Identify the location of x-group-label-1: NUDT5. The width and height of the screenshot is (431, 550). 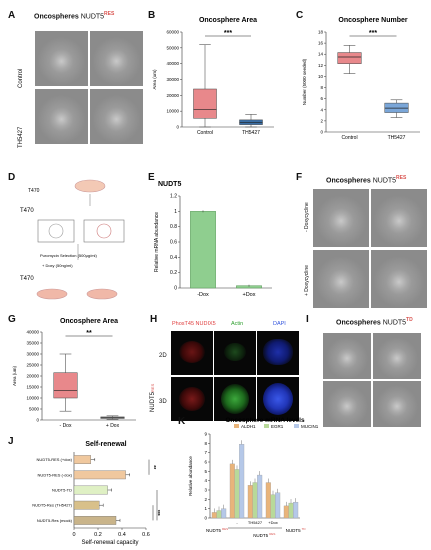
(213, 530).